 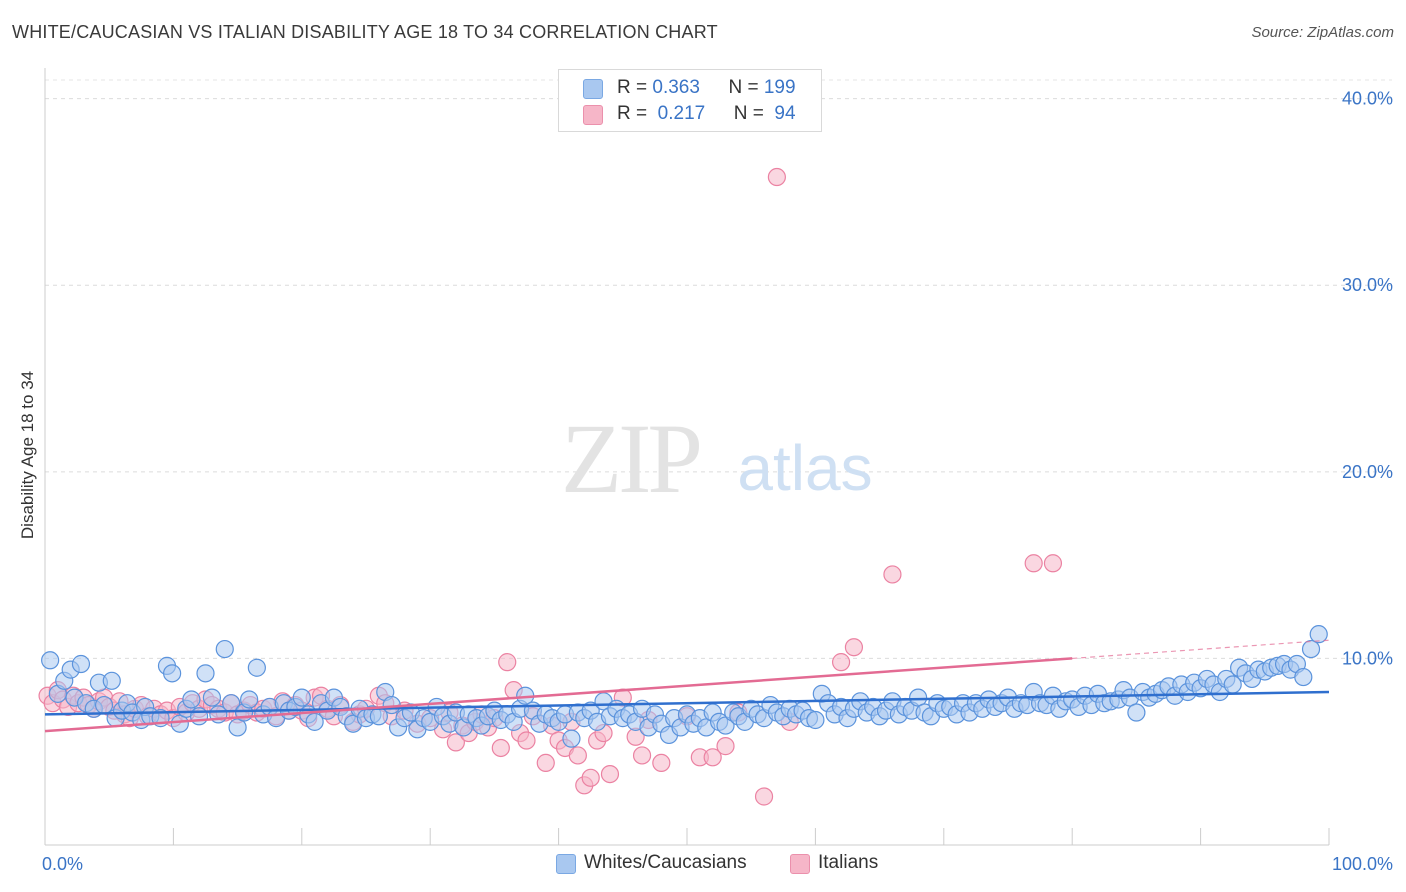 I want to click on legend-r-value: 0.363, so click(x=676, y=87).